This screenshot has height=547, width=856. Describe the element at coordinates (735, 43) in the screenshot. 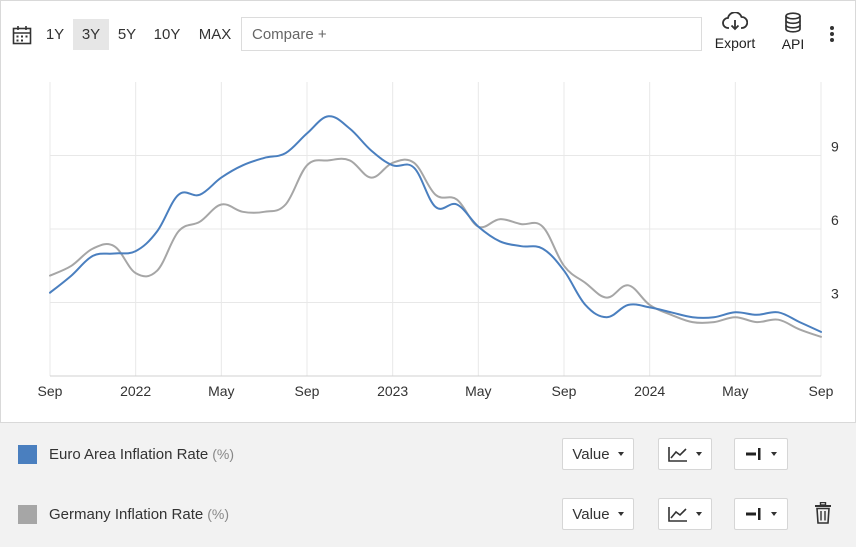

I see `export-label: Export` at that location.